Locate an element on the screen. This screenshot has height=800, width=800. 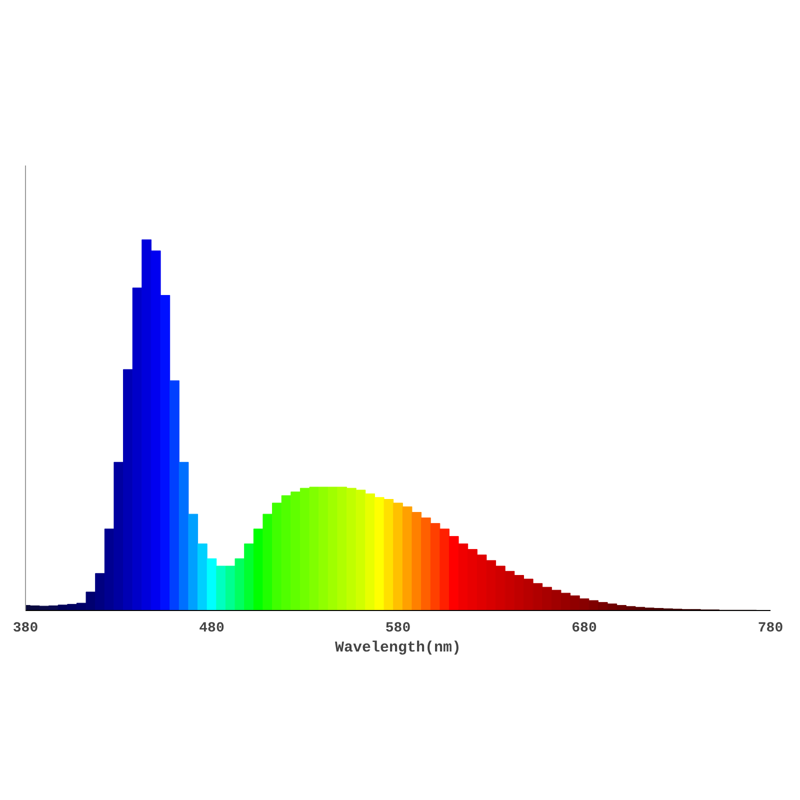
x-tick-label: 380 is located at coordinates (25, 628).